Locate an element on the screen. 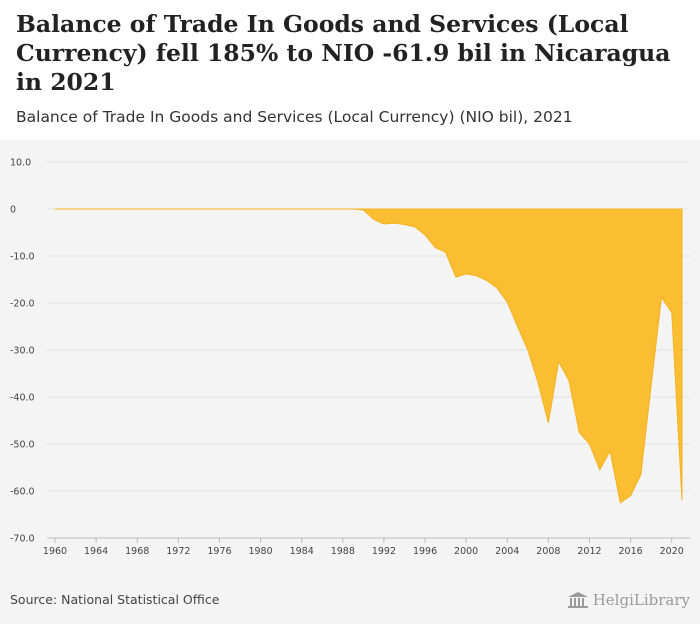 This screenshot has width=700, height=624. x-tick-label: 1960 is located at coordinates (55, 551).